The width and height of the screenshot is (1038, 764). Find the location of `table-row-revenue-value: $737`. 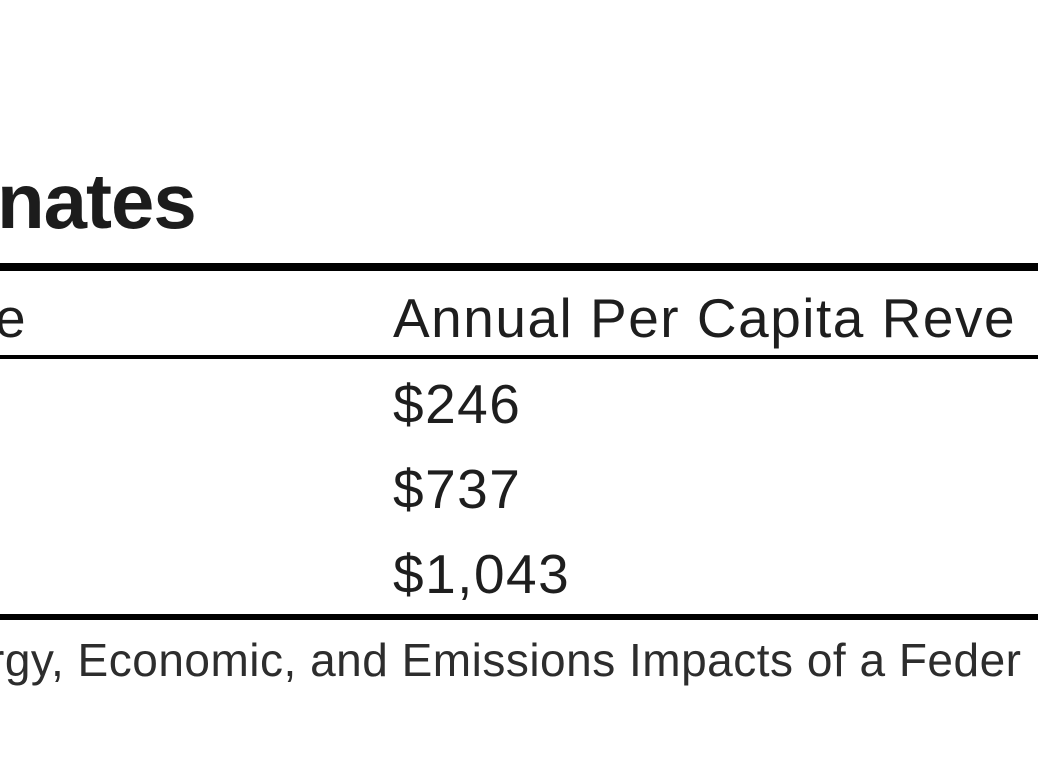

table-row-revenue-value: $737 is located at coordinates (457, 489).